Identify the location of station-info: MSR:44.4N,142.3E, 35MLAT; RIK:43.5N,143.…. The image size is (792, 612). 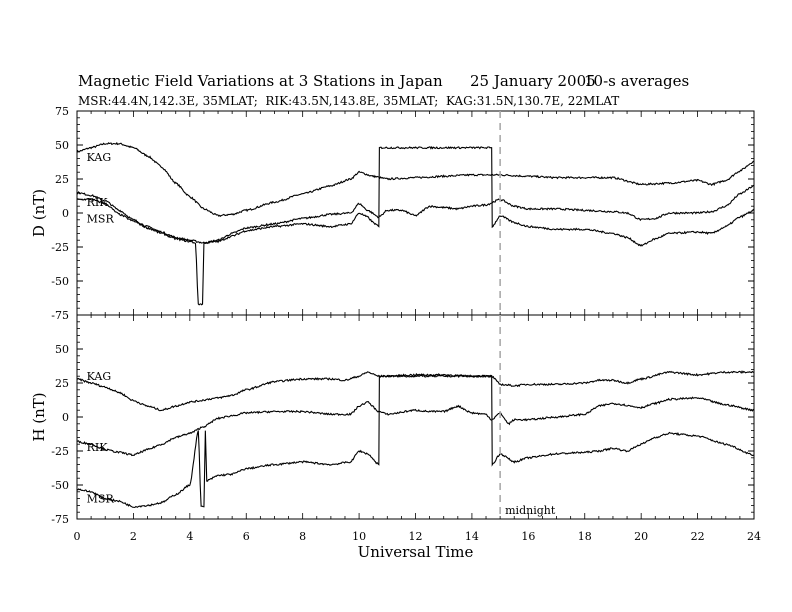
(349, 101).